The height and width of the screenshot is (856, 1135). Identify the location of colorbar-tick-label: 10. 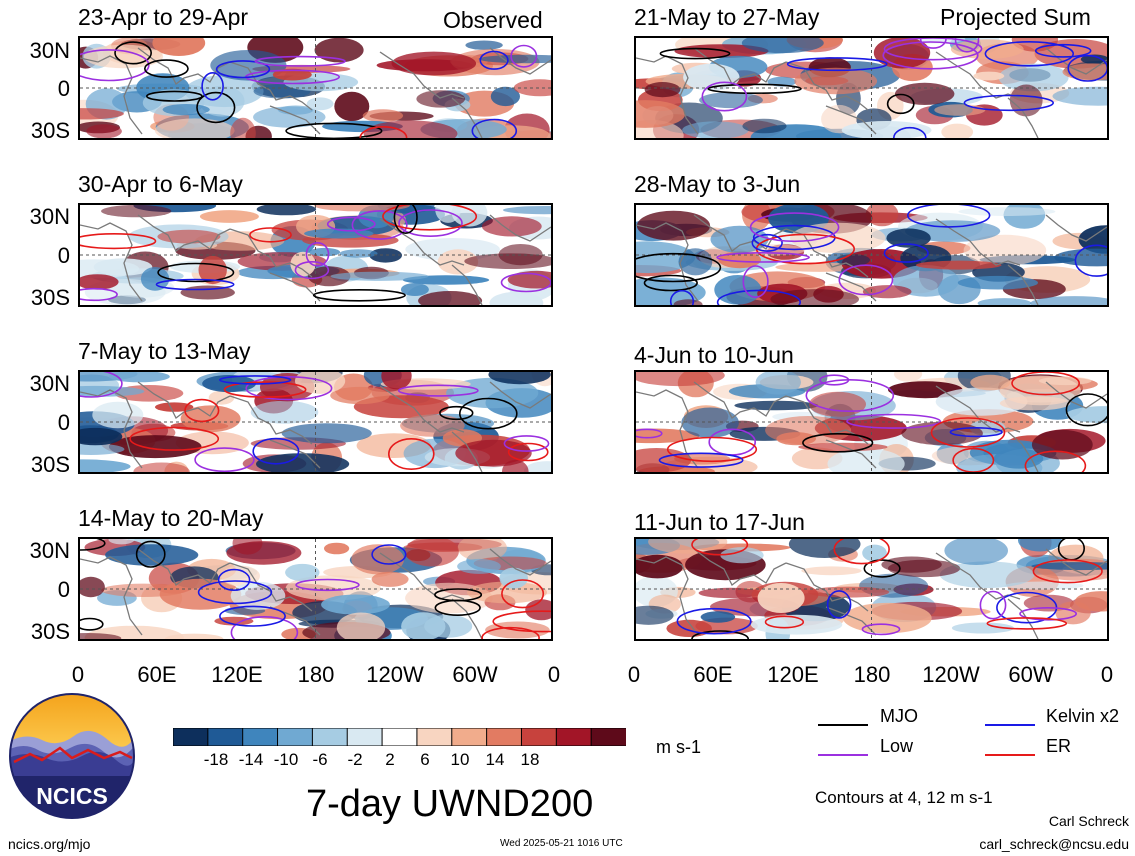
(460, 759).